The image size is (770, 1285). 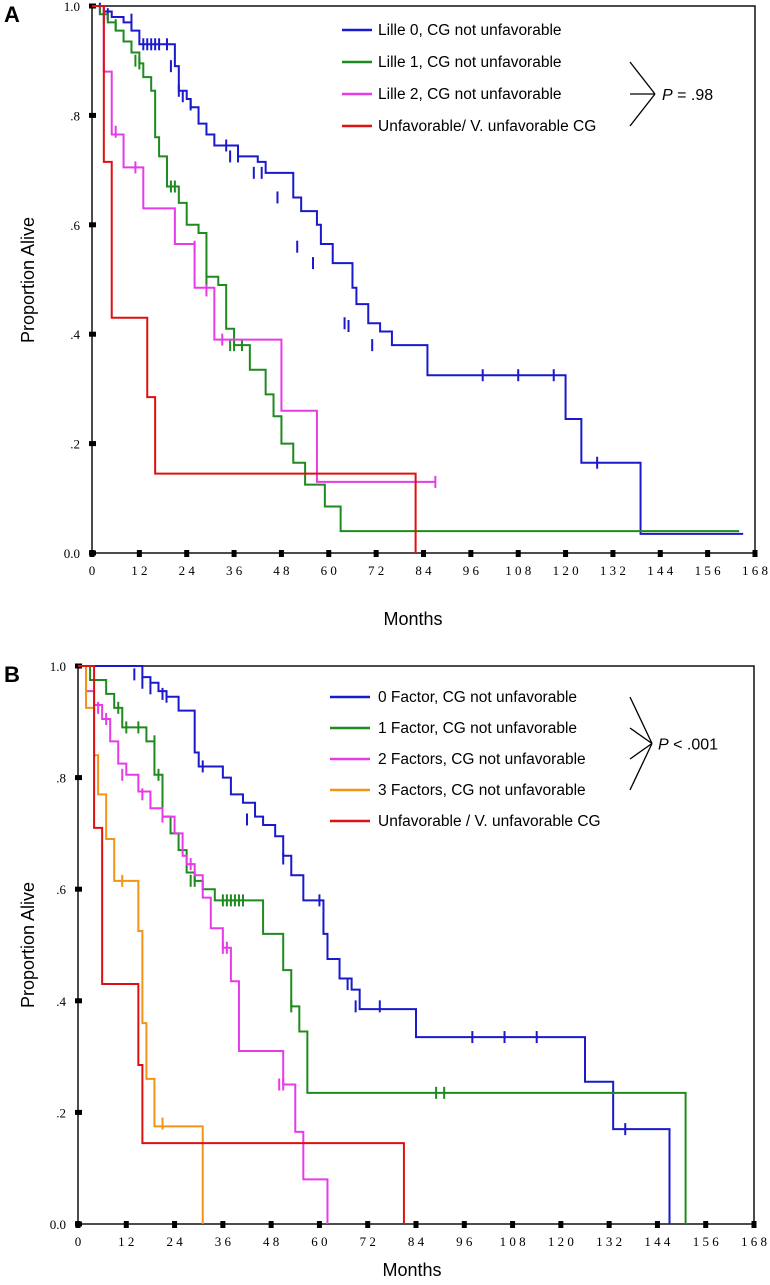 I want to click on p-value: = .98, so click(x=693, y=95).